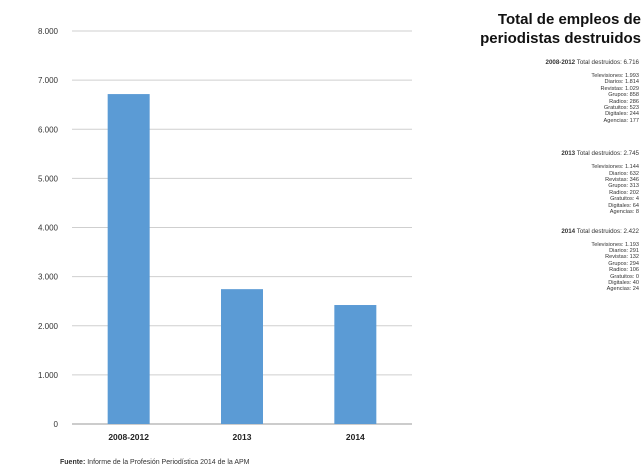  What do you see at coordinates (623, 95) in the screenshot?
I see `list-item: Grupos: 858` at bounding box center [623, 95].